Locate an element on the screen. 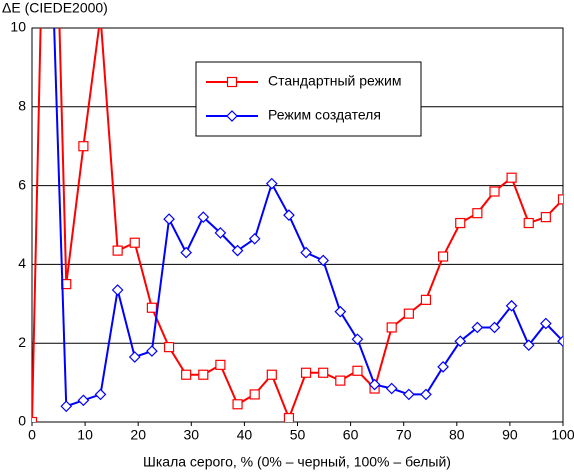 The height and width of the screenshot is (472, 574). y-tick-label: 6 is located at coordinates (22, 184).